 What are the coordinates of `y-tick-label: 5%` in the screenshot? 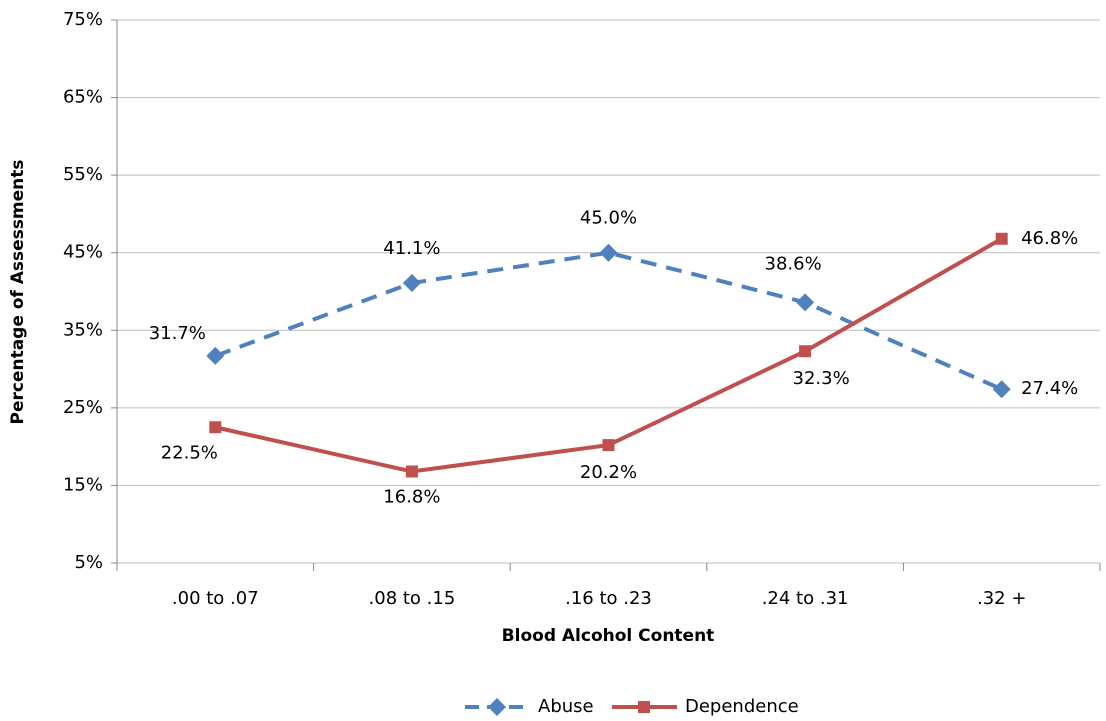 It's located at (88, 562).